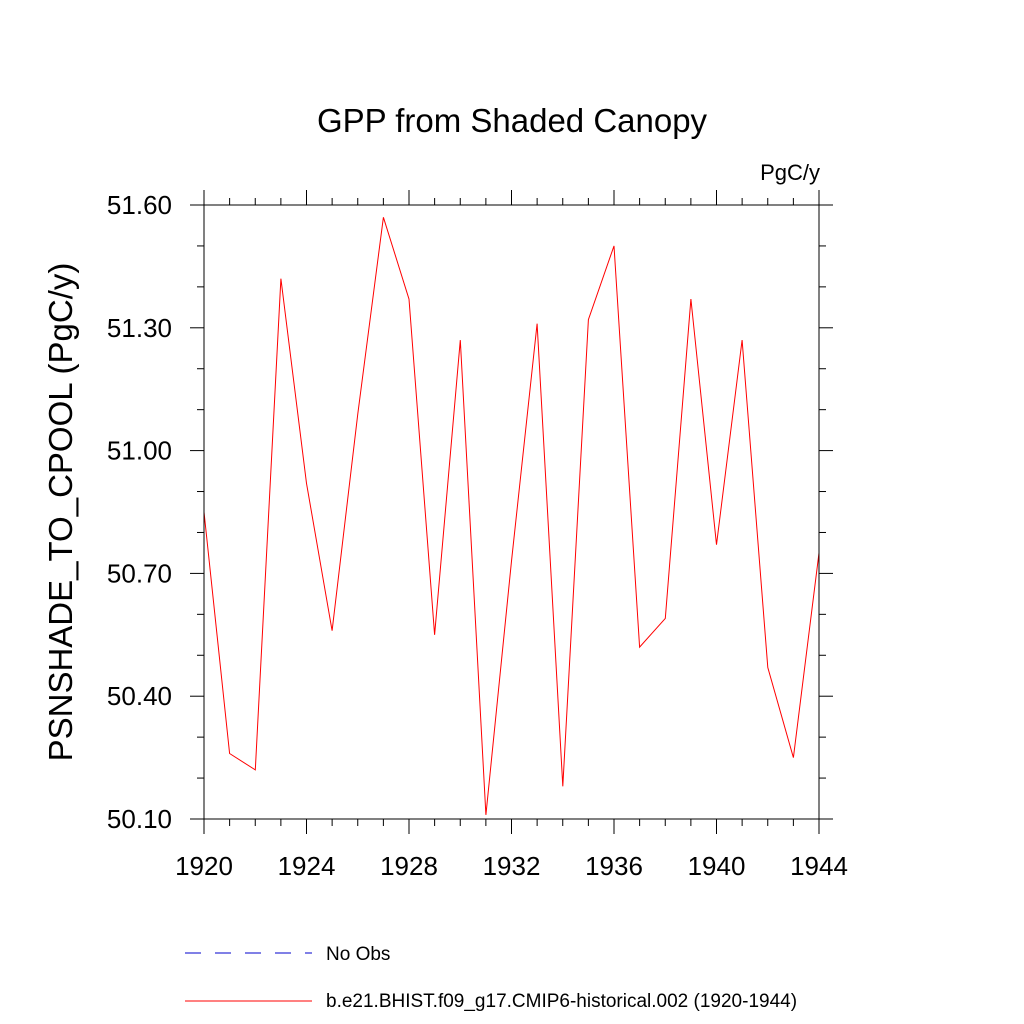 This screenshot has height=1024, width=1024. I want to click on x-tick-label: 1936, so click(614, 866).